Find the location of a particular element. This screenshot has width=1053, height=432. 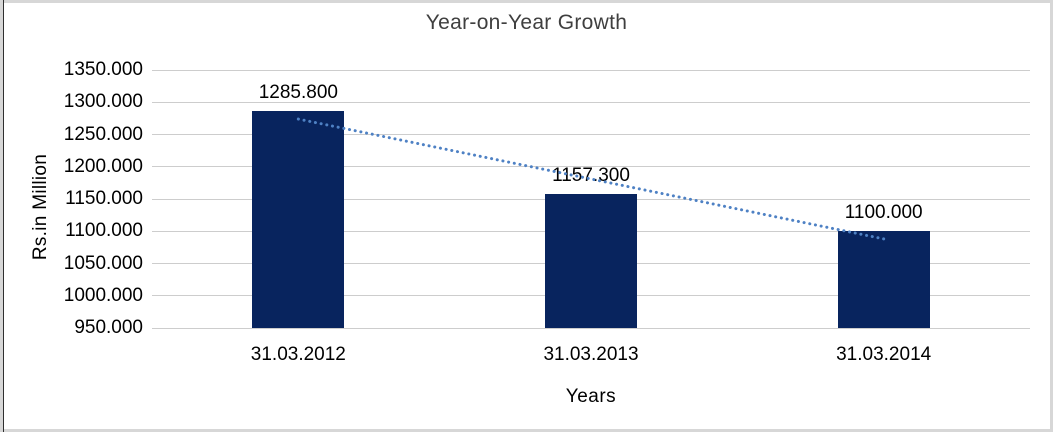

x-axis-title: Years is located at coordinates (591, 396).